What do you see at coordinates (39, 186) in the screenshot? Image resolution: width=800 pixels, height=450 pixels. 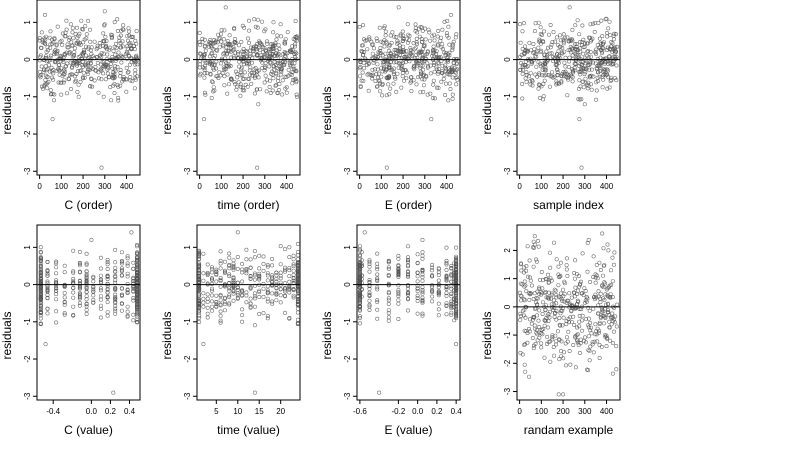 I see `x-tick-label: 0` at bounding box center [39, 186].